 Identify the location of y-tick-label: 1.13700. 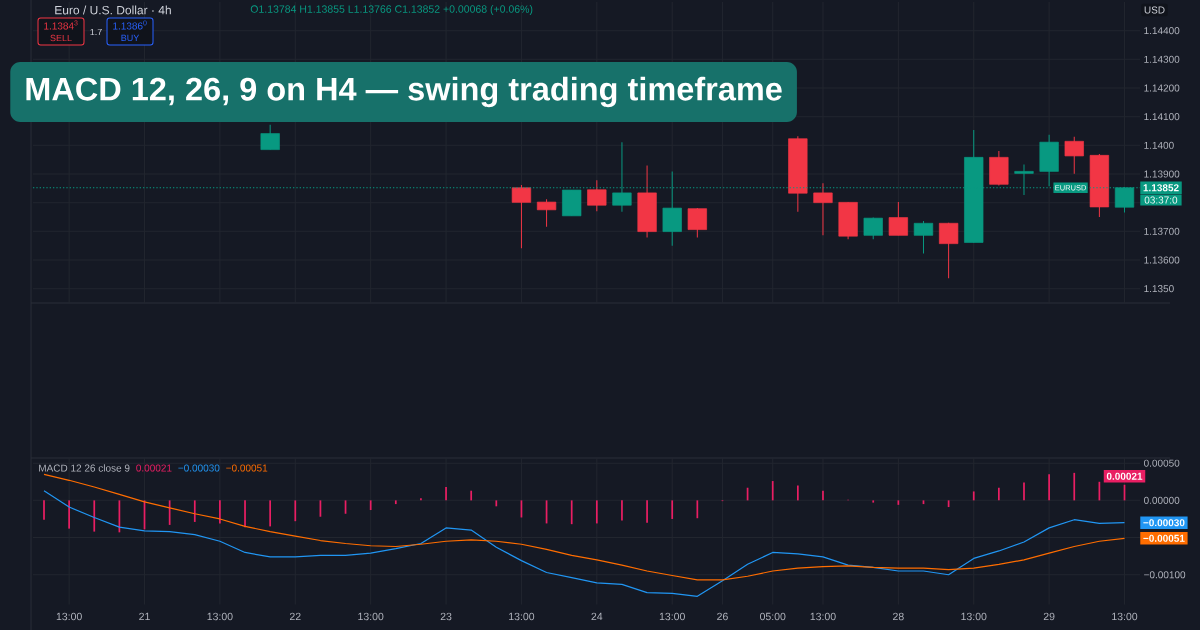
(1162, 231).